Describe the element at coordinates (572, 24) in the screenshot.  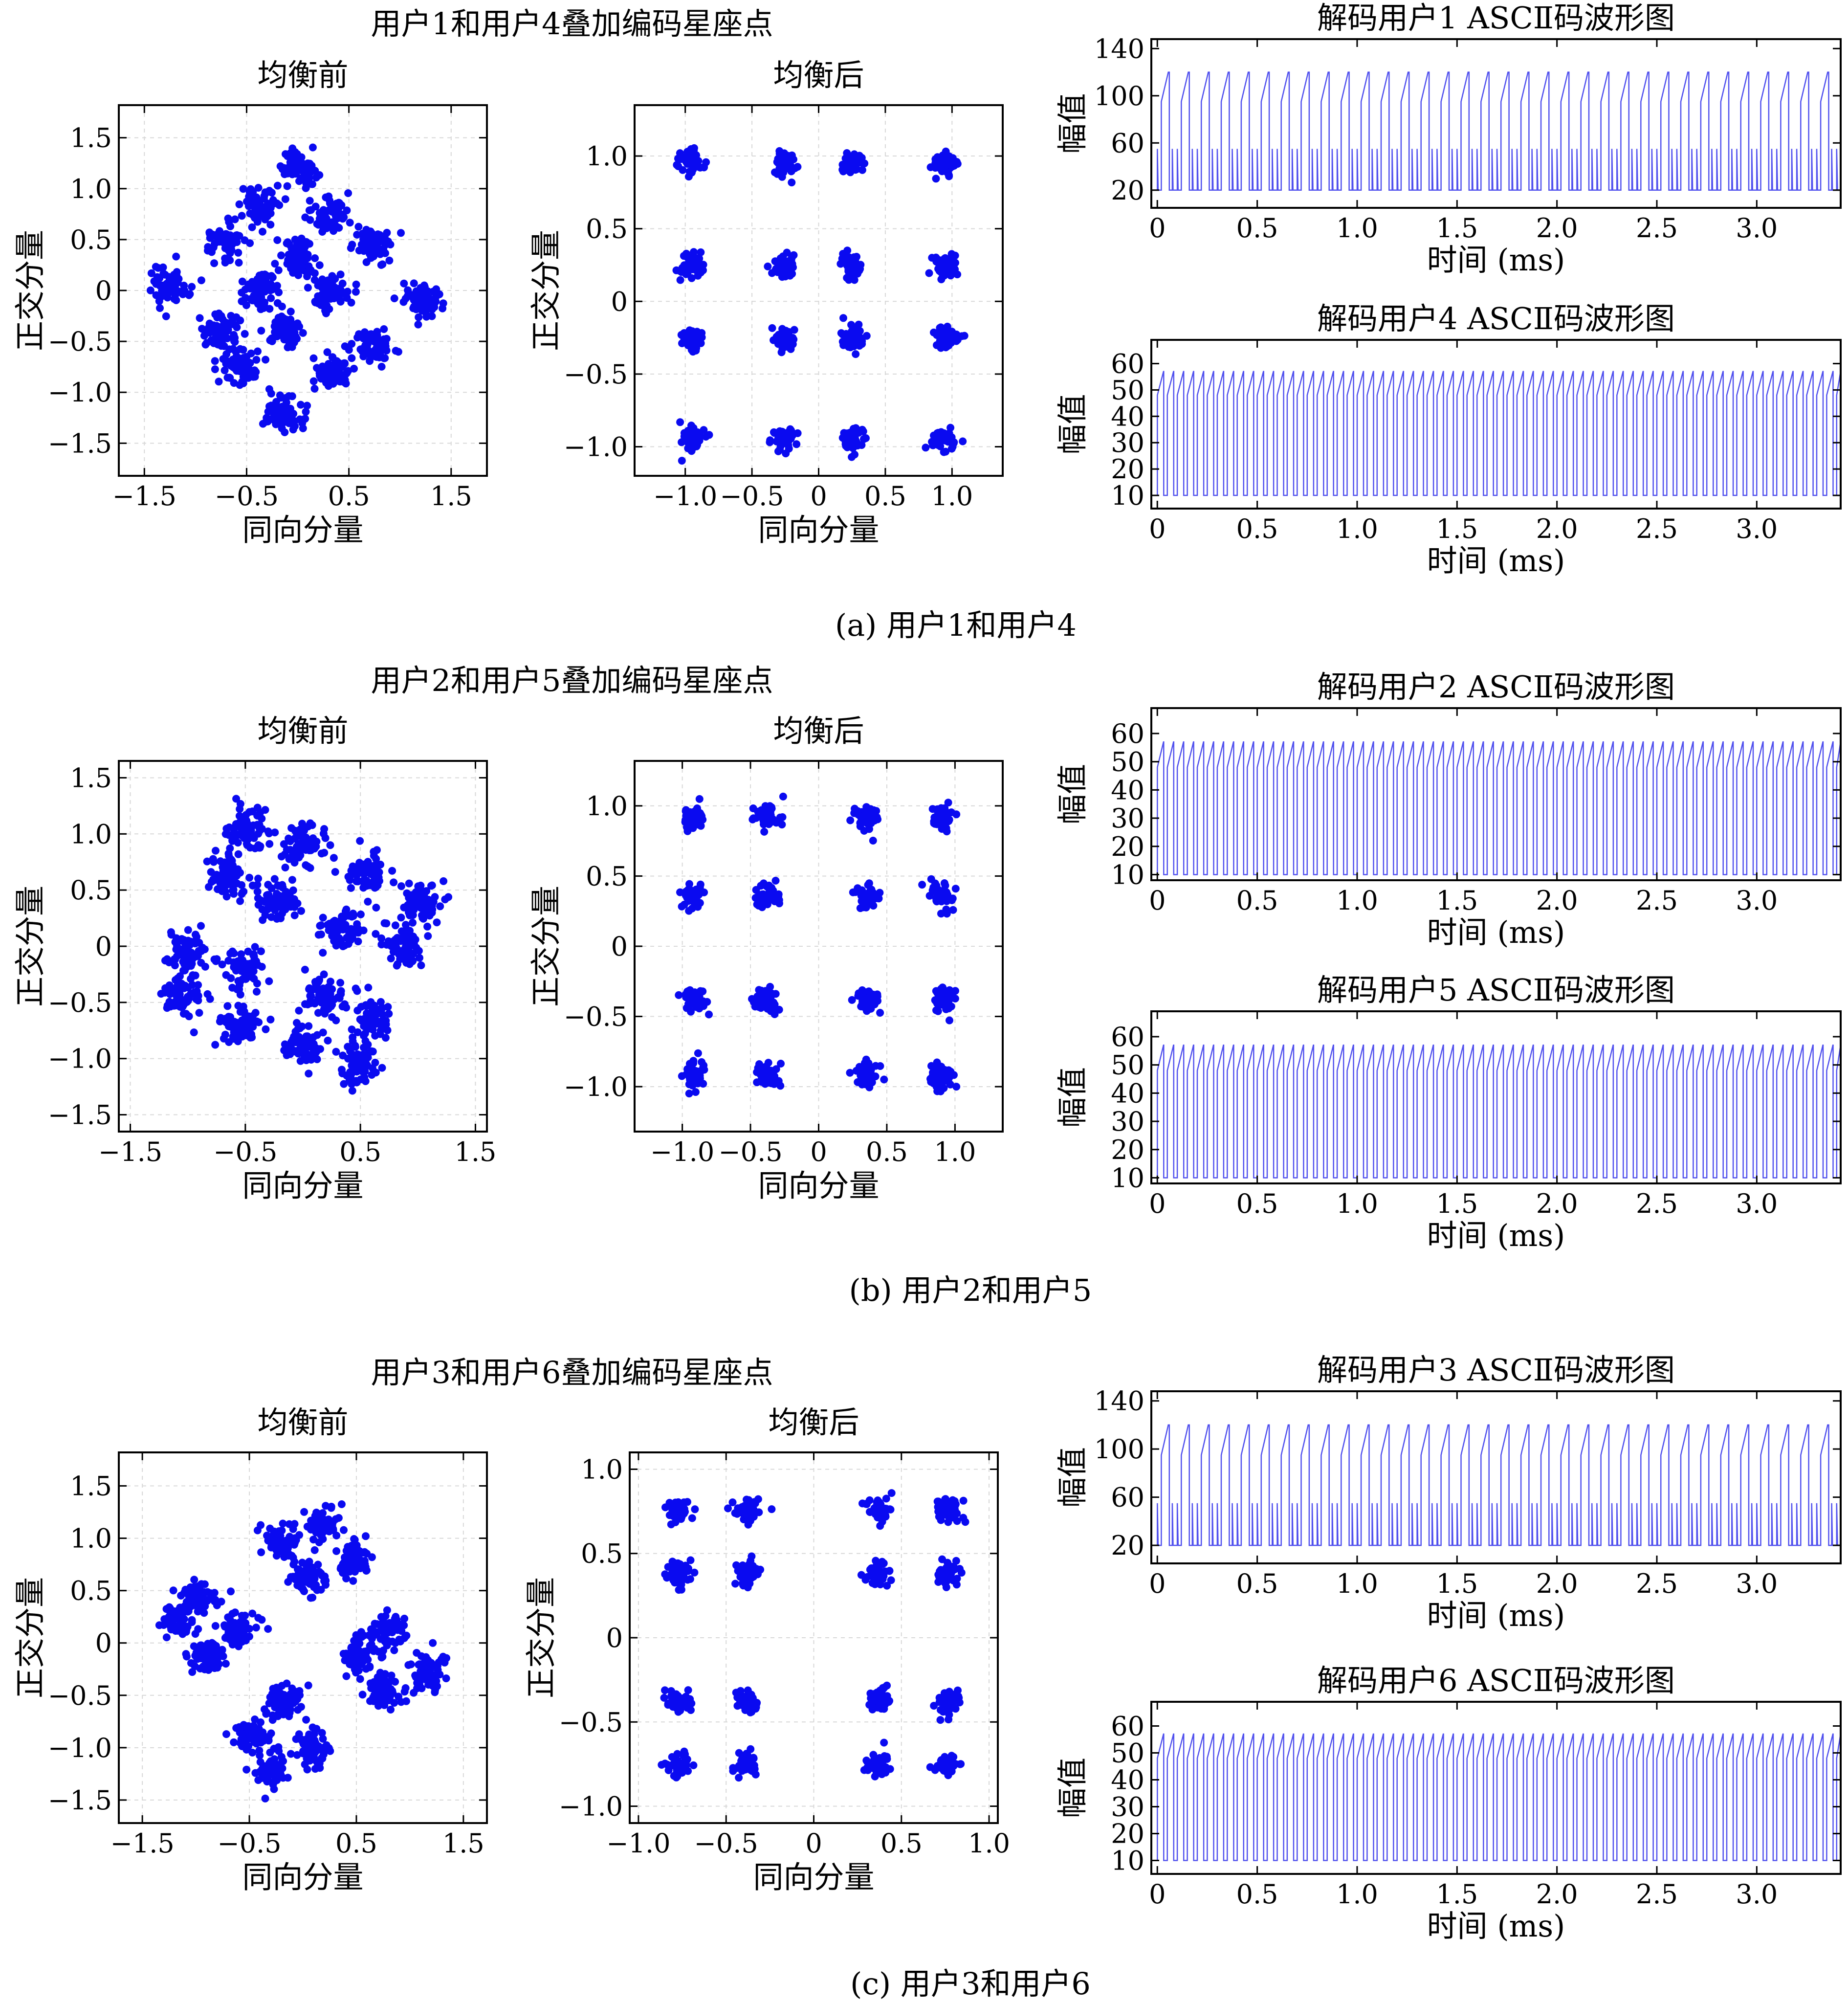
I see `suptitle-a: 用户1和用户4叠加编码星座点` at that location.